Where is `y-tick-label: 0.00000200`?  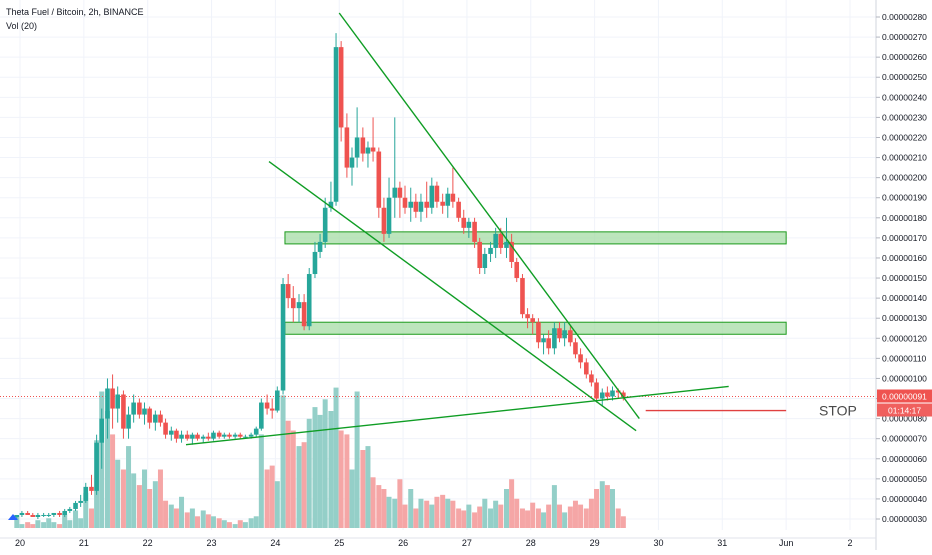 y-tick-label: 0.00000200 is located at coordinates (904, 178).